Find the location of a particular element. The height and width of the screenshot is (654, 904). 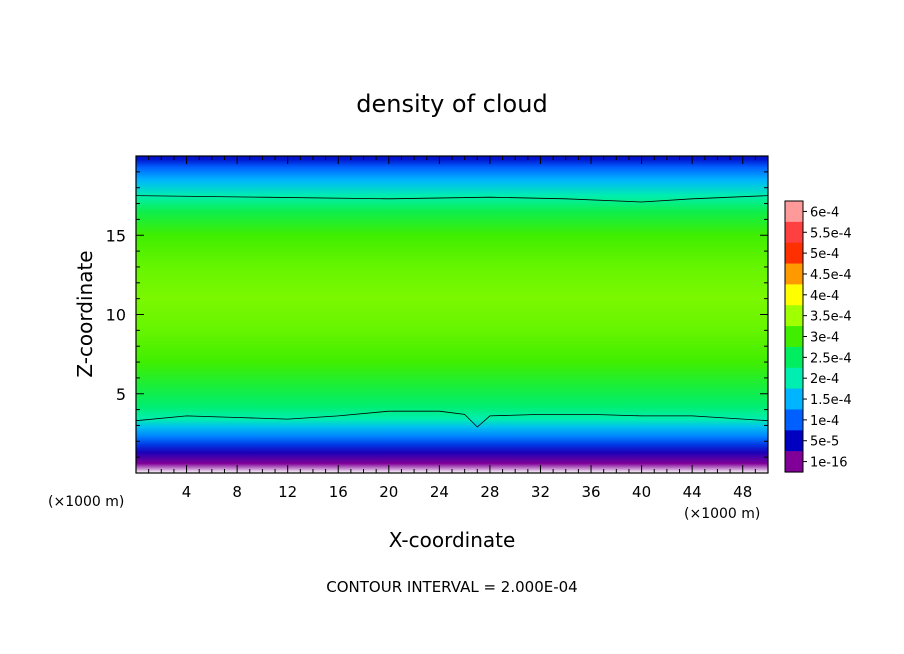

colorbar-label: 2.5e-4 is located at coordinates (831, 358).